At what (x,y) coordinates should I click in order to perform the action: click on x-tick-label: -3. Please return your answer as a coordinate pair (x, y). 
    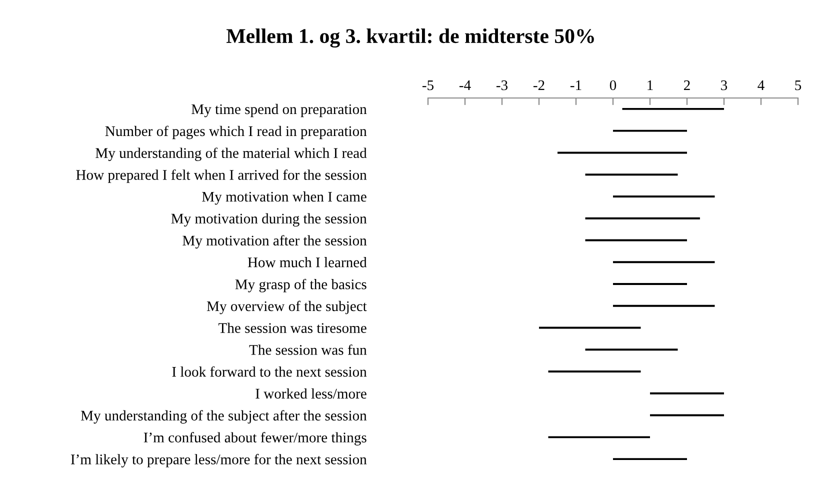
    Looking at the image, I should click on (502, 85).